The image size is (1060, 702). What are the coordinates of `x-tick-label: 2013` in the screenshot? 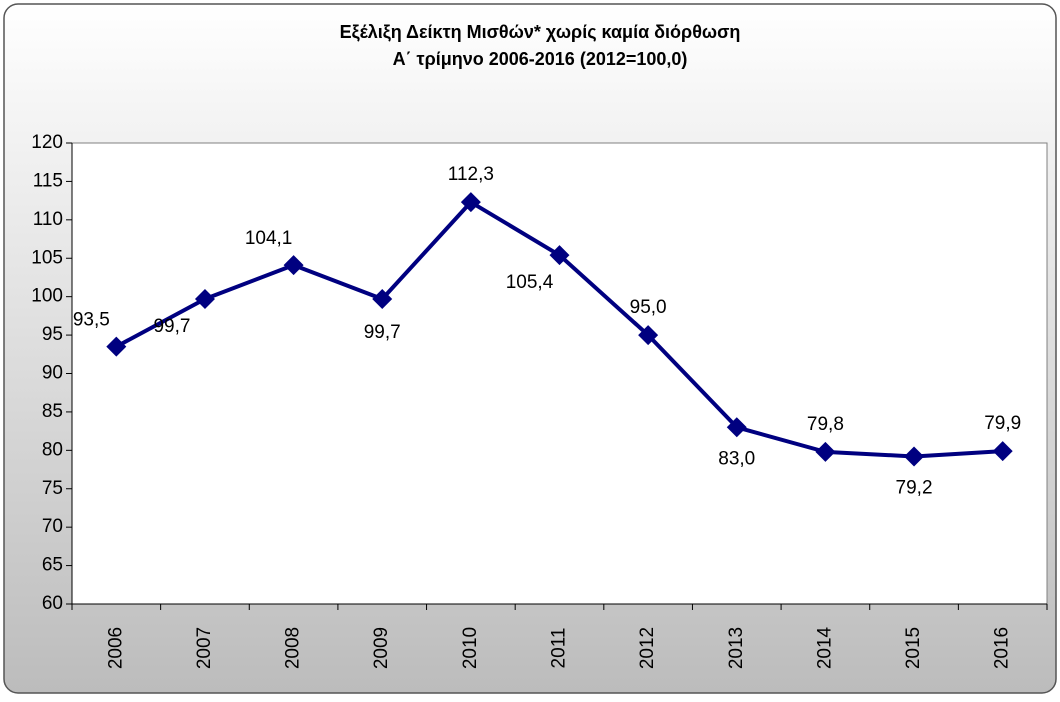 It's located at (736, 648).